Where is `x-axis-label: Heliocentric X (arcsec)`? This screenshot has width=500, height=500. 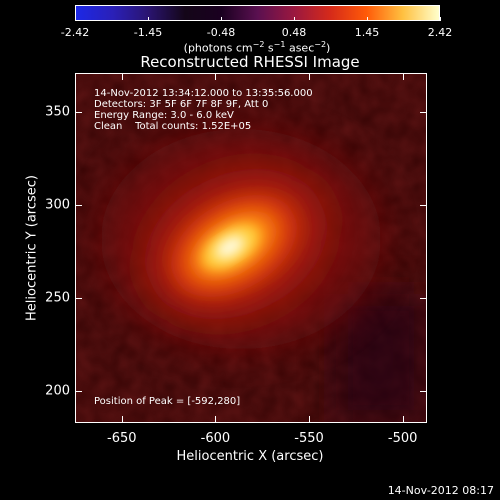 x-axis-label: Heliocentric X (arcsec) is located at coordinates (250, 456).